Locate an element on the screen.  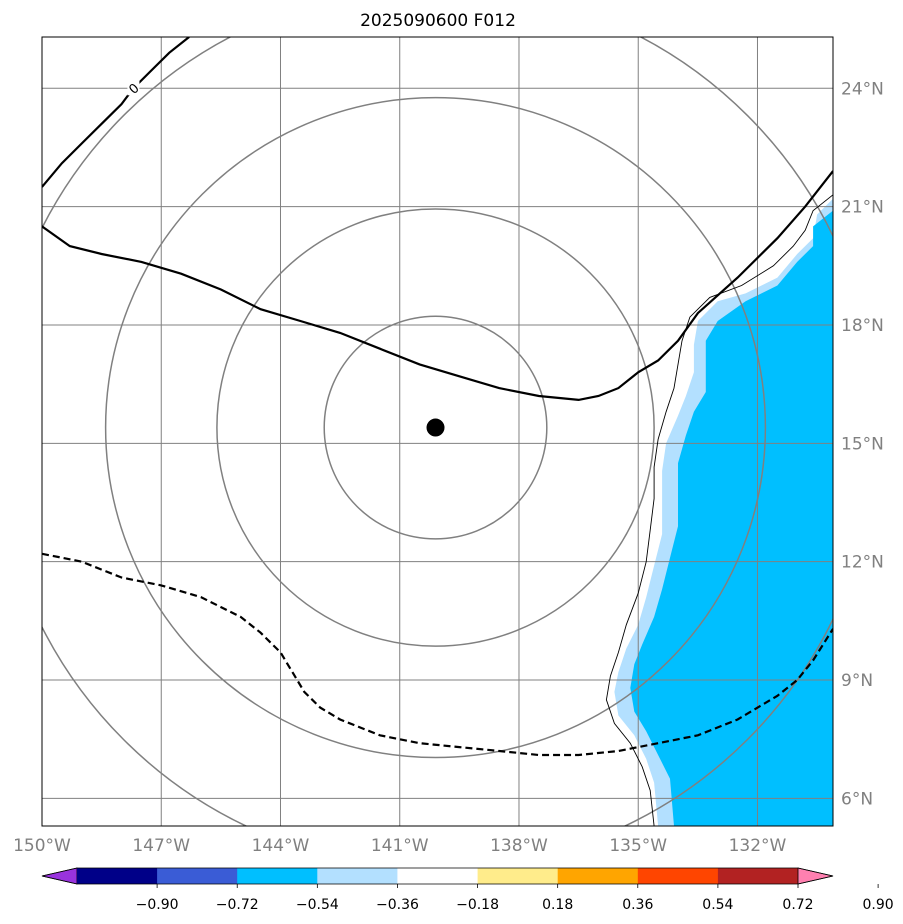
lon-tick-label: 144°W is located at coordinates (281, 846).